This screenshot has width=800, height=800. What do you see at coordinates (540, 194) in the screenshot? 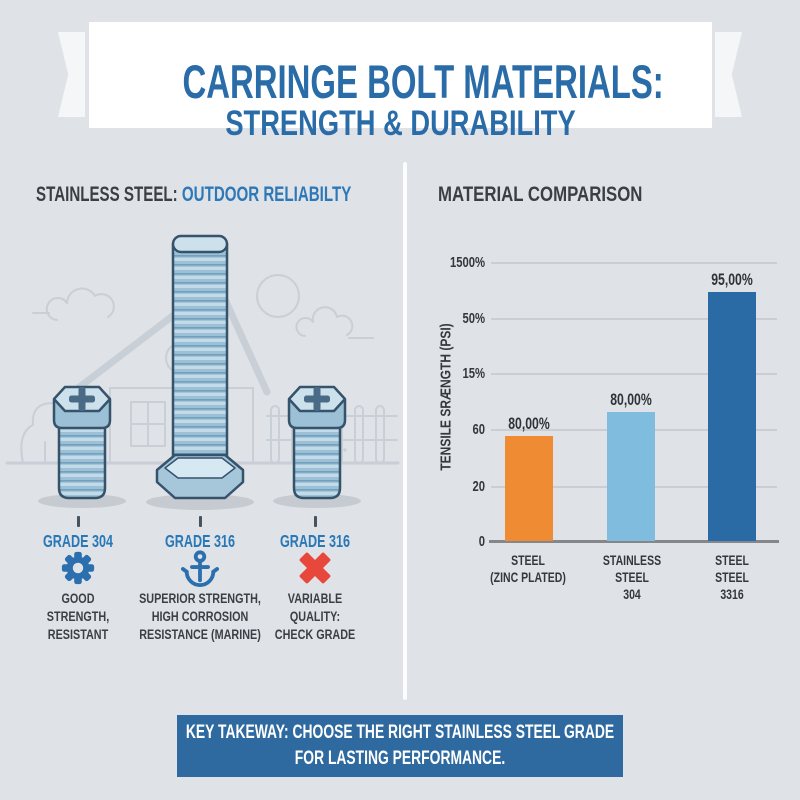
I see `chart-section-heading: MATERIAL COMPARISON` at bounding box center [540, 194].